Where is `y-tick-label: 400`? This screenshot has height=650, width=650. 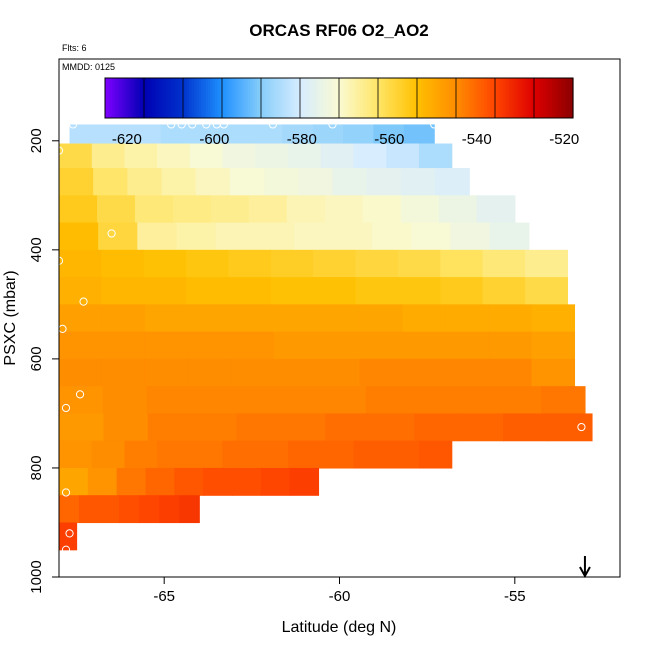 y-tick-label: 400 is located at coordinates (36, 249).